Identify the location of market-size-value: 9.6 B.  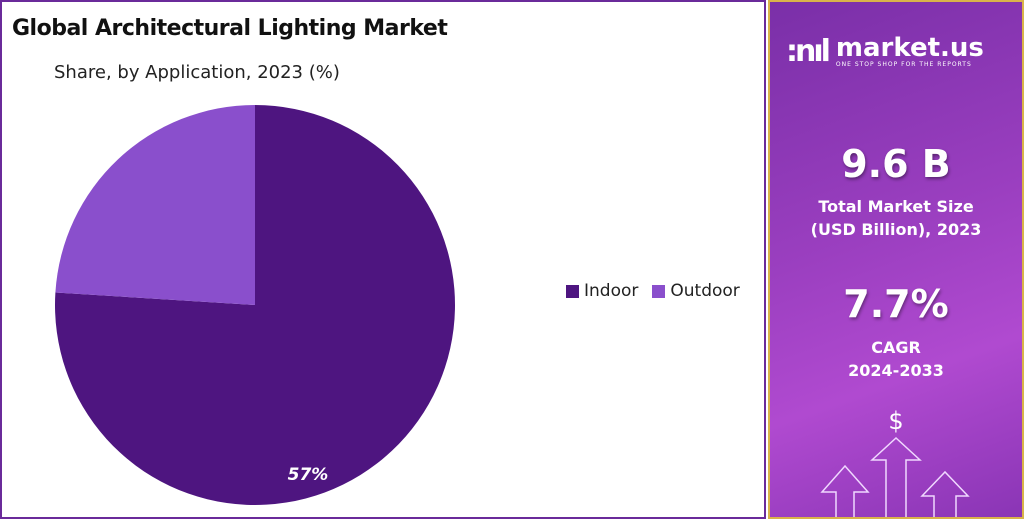
(896, 164).